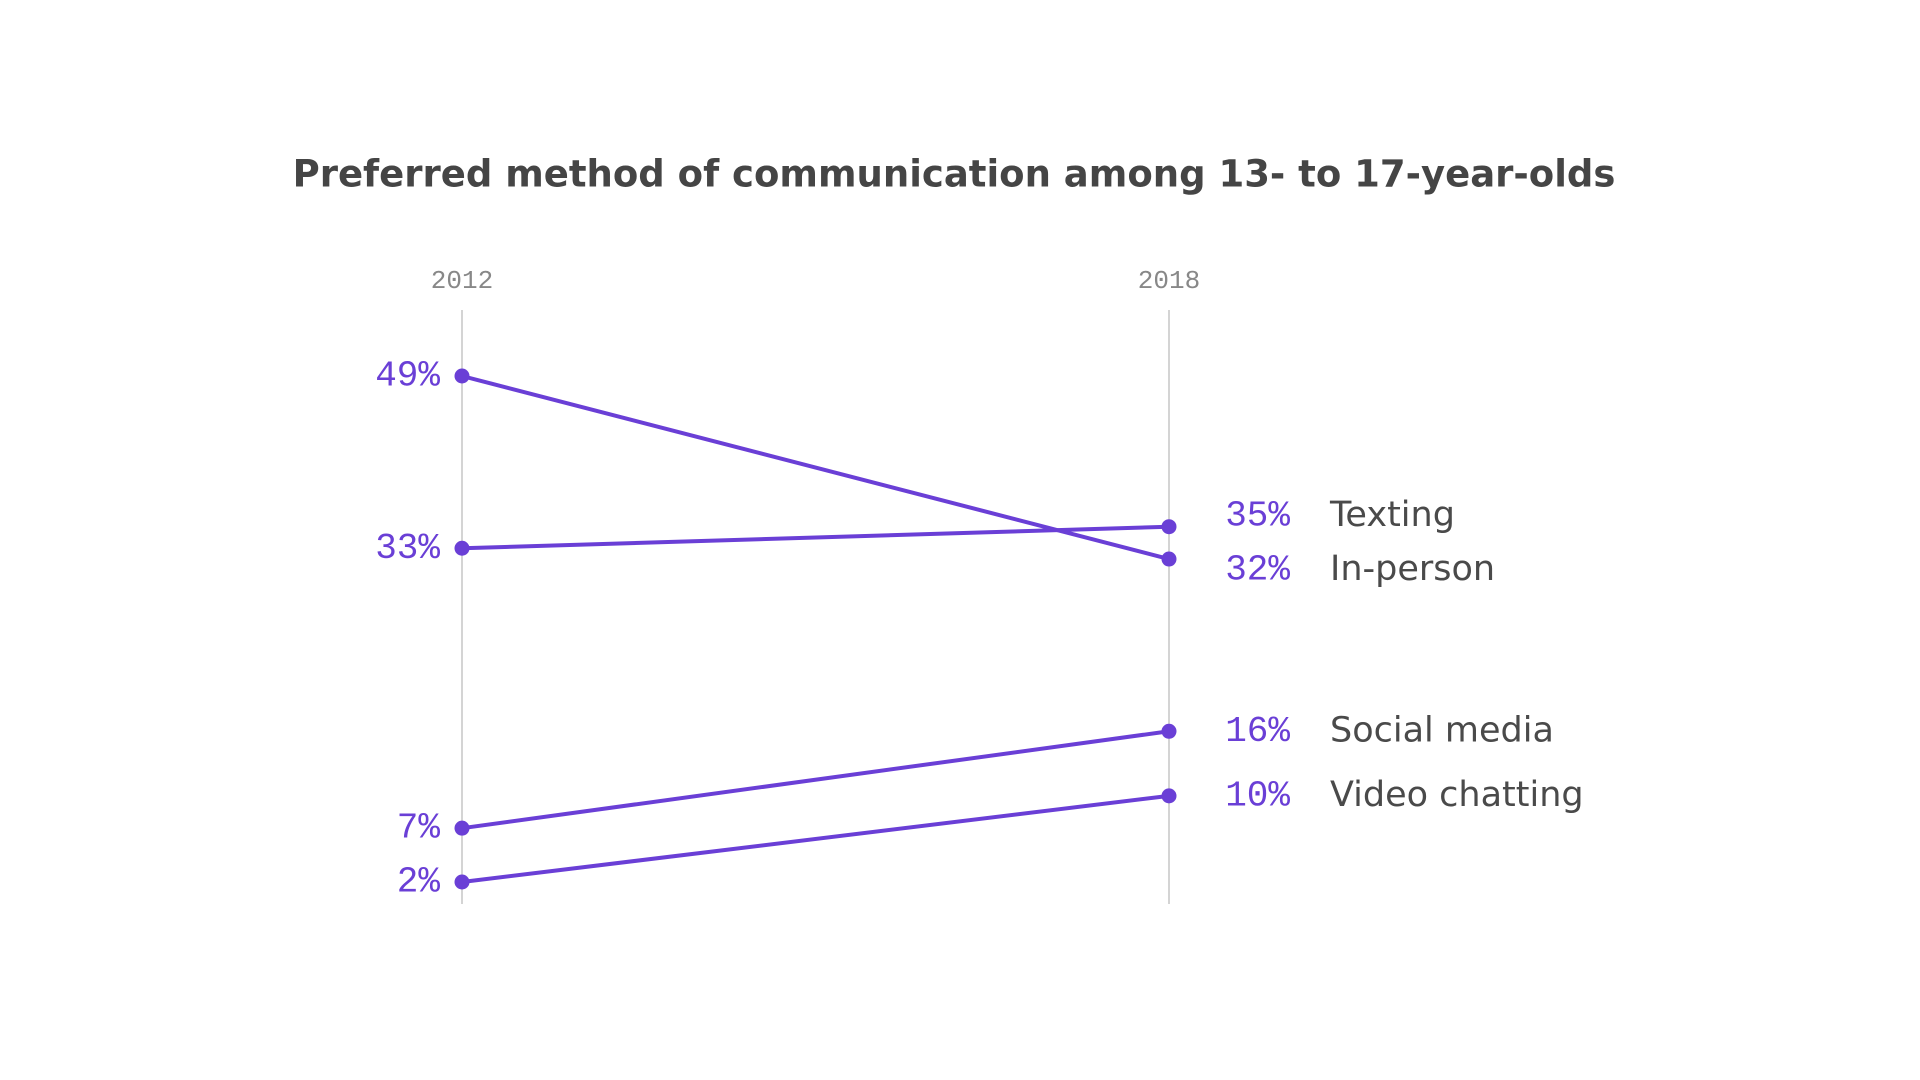  Describe the element at coordinates (1169, 281) in the screenshot. I see `year-label: 2018` at that location.